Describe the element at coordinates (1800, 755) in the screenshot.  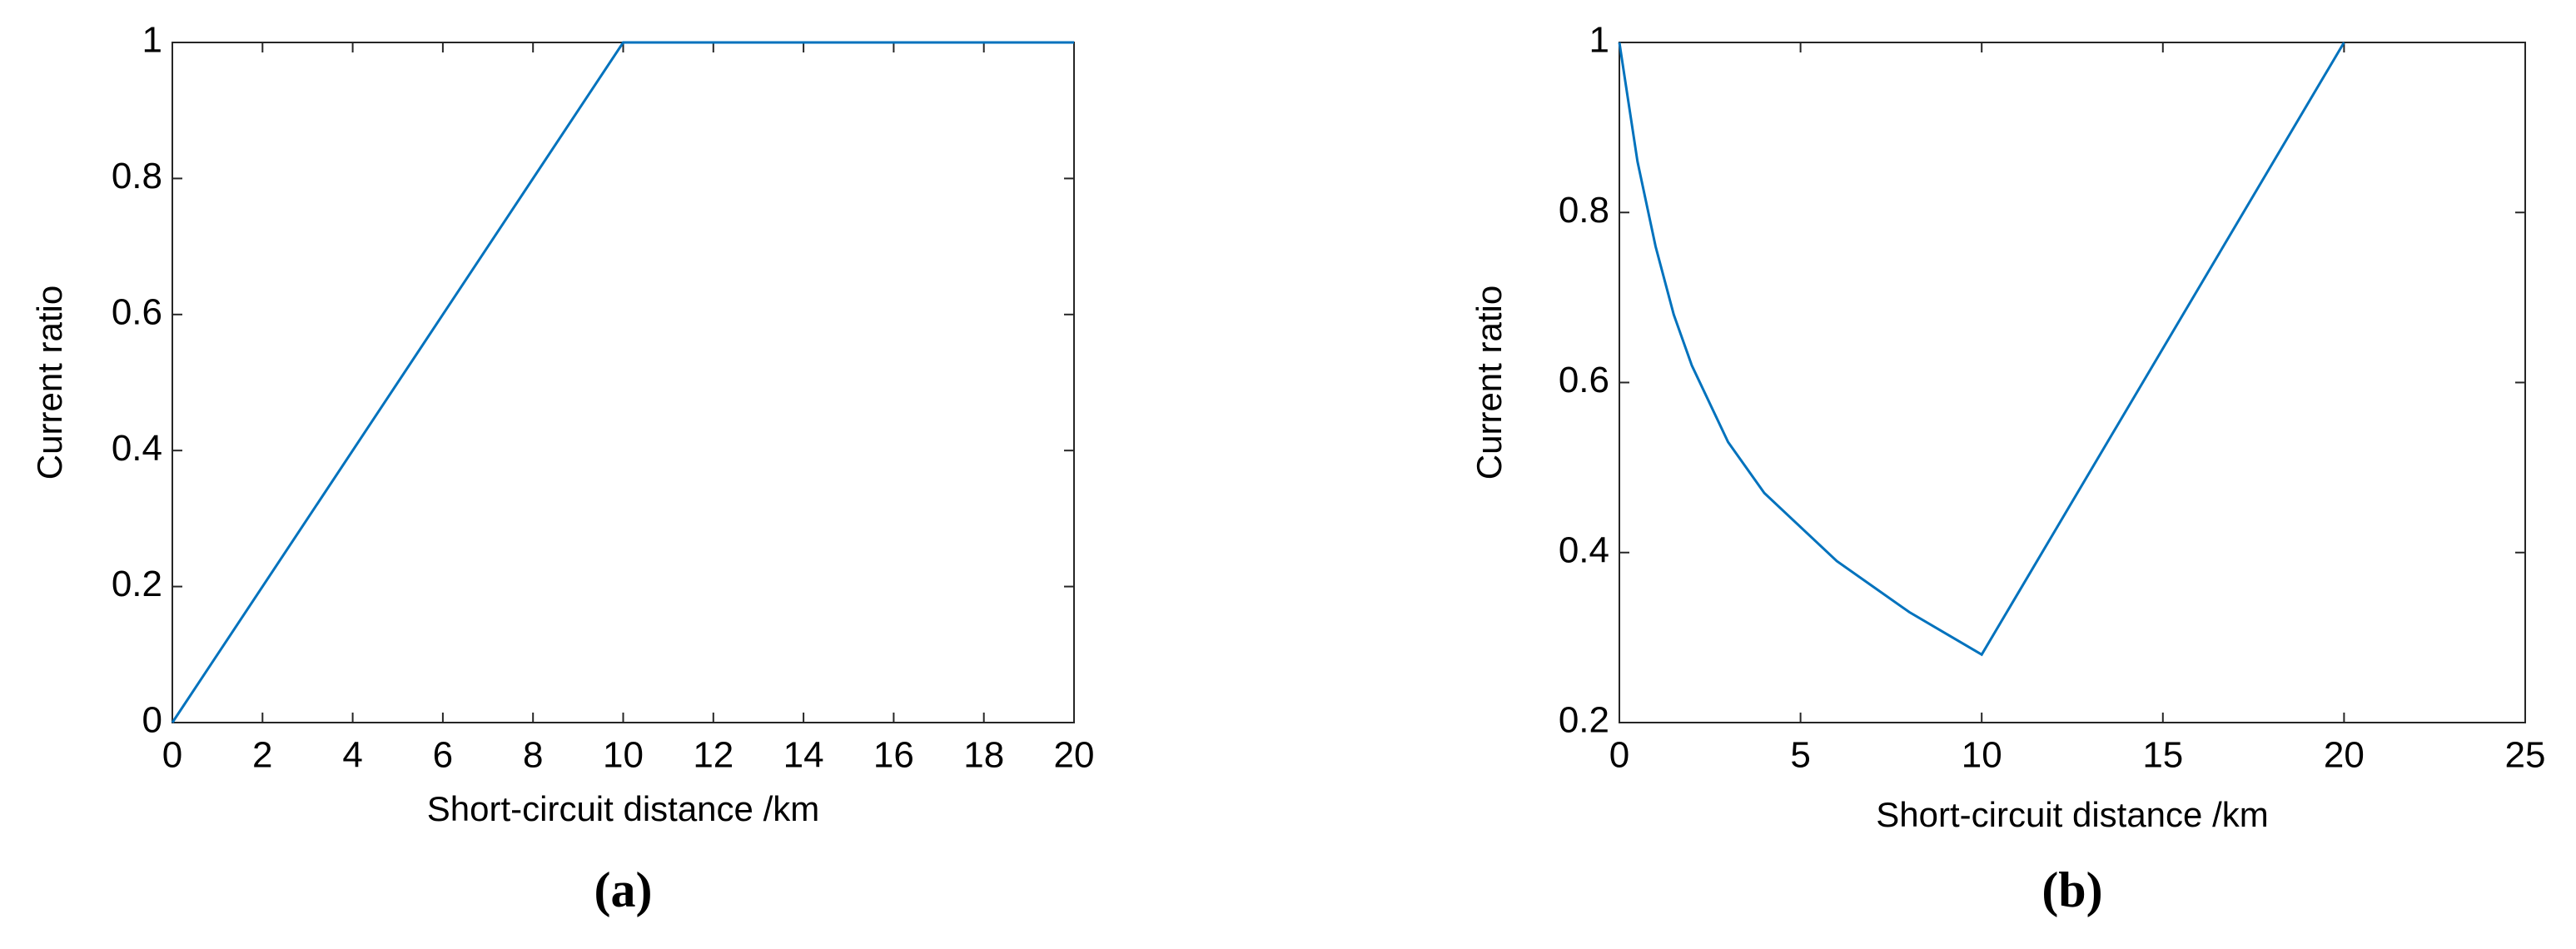
I see `x-tick-label: 5` at that location.